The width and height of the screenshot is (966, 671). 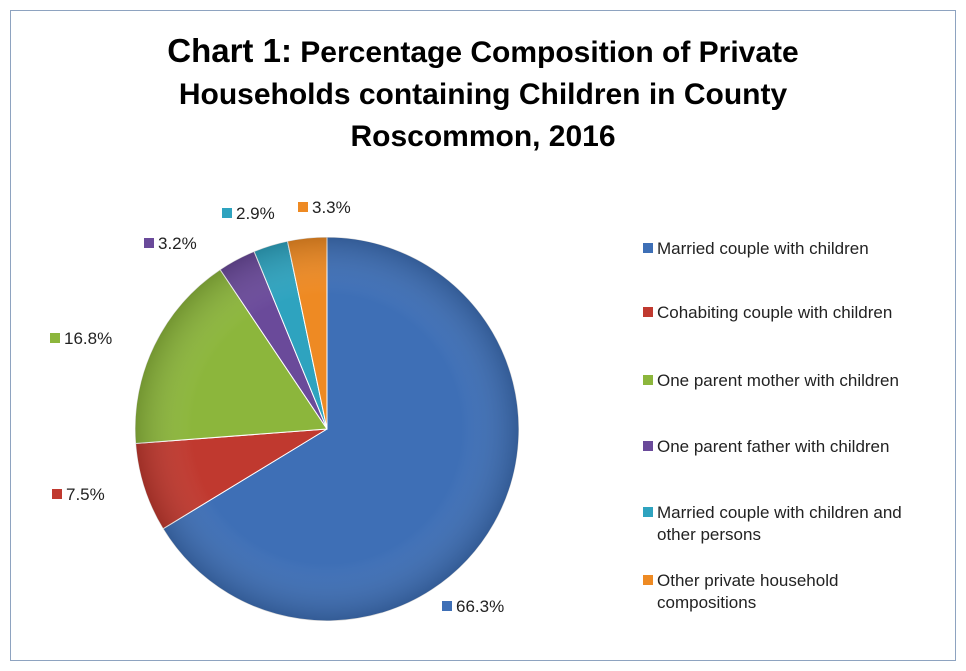 I want to click on legend-label-5: Other private household compositions, so click(x=747, y=591).